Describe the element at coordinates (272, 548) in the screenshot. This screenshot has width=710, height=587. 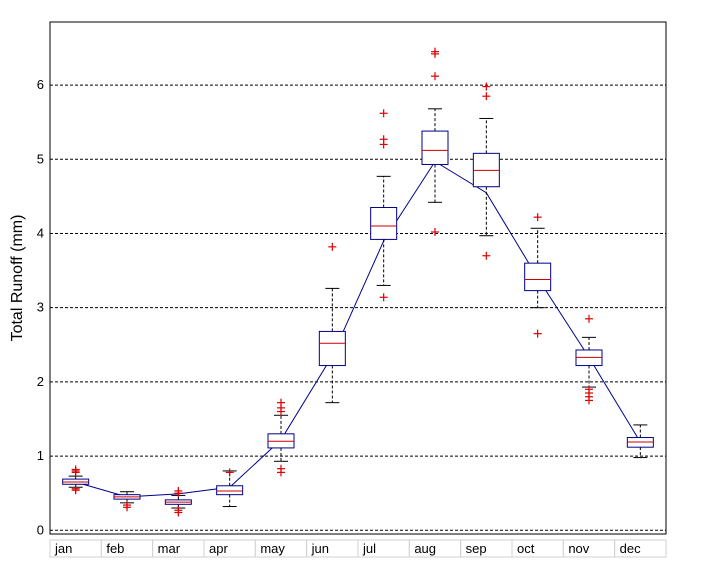
I see `x-tick-label-may: may` at that location.